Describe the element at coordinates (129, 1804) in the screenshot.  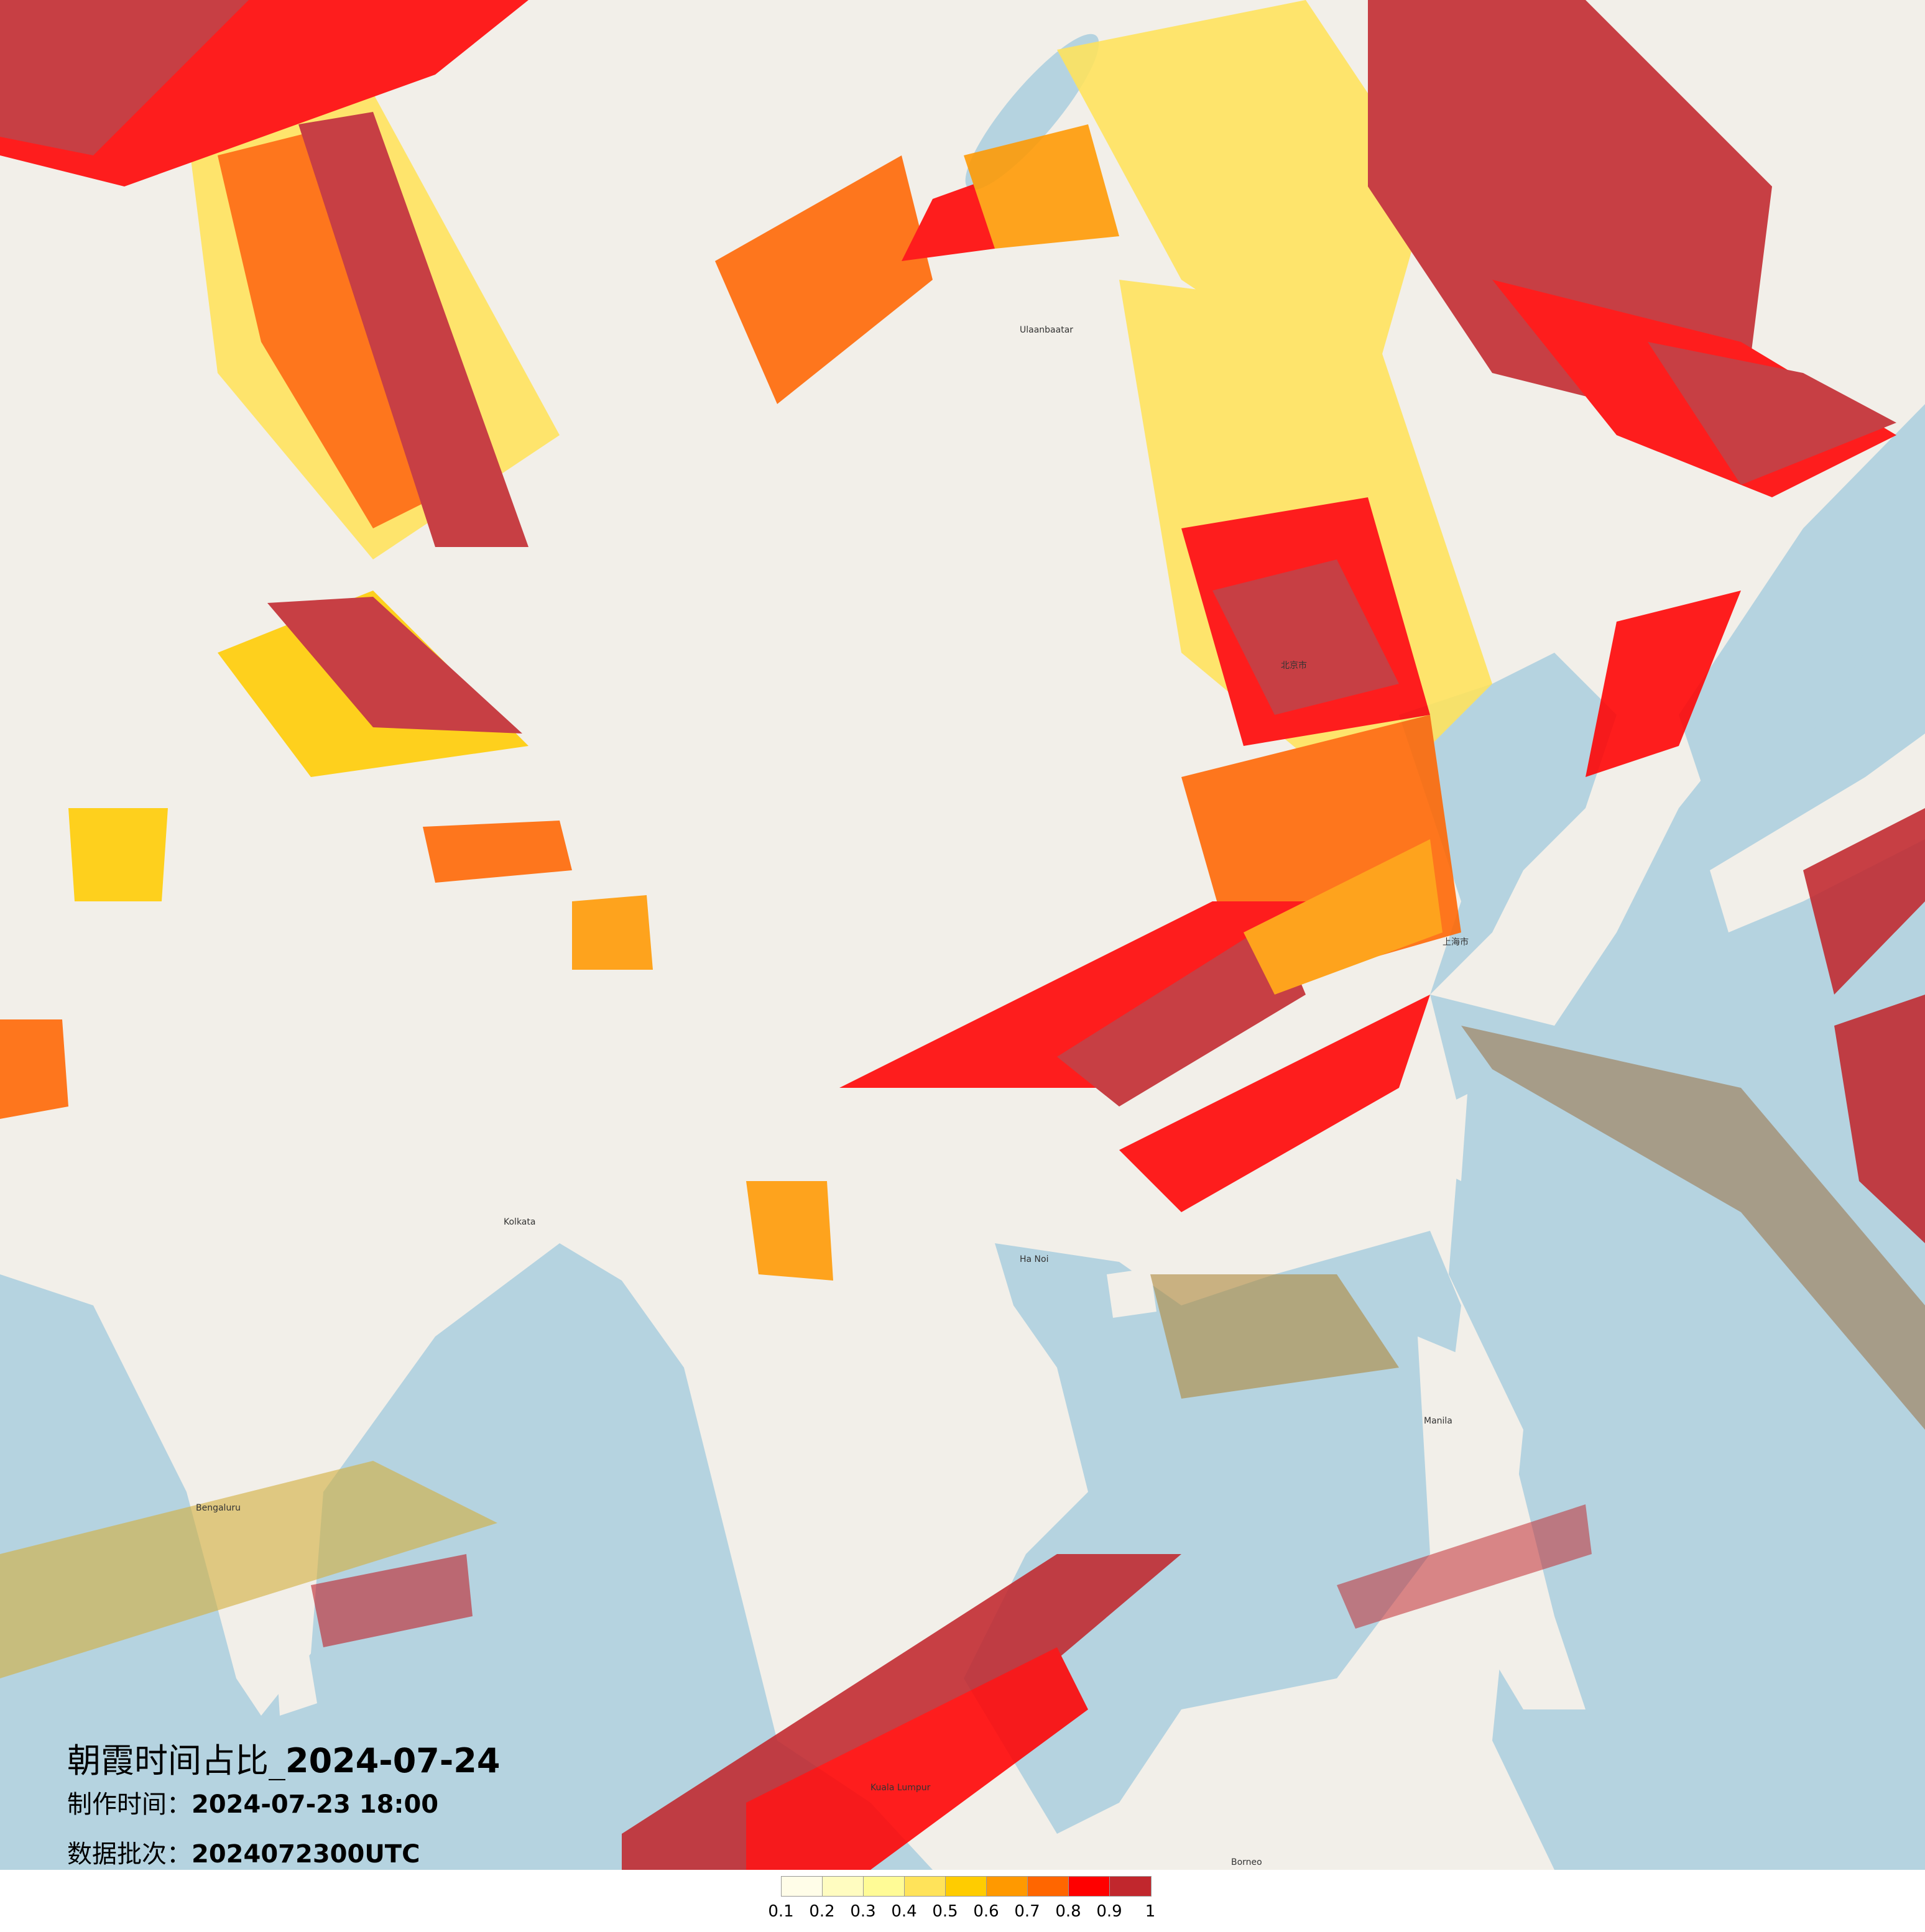
I see `production-time-label: 制作时间：` at that location.